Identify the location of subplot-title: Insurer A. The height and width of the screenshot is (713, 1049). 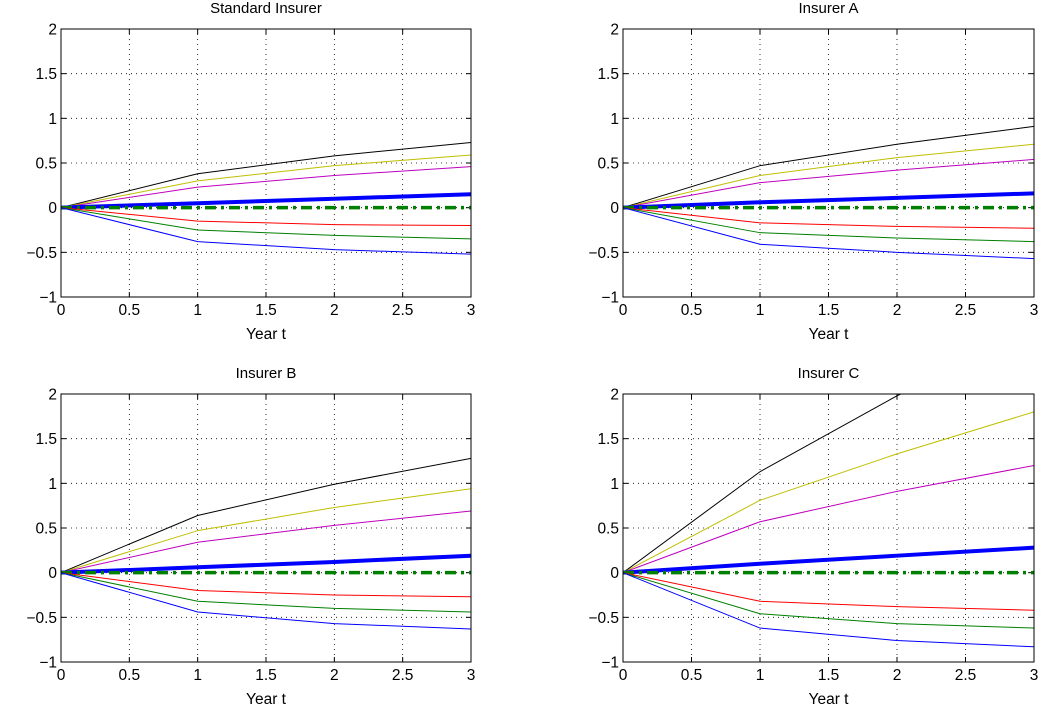
(828, 8).